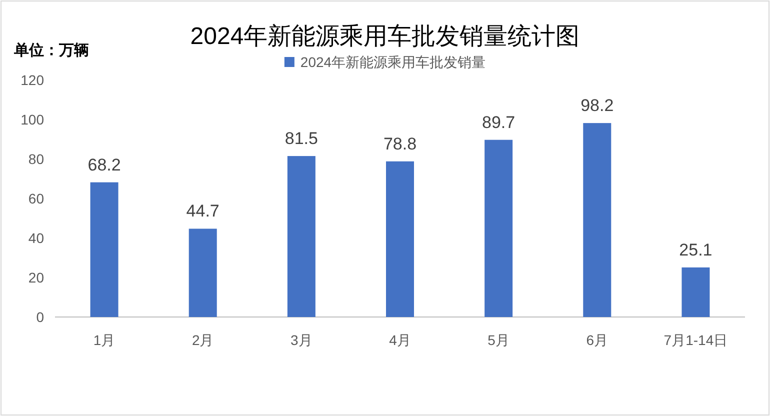 The width and height of the screenshot is (770, 416). Describe the element at coordinates (696, 340) in the screenshot. I see `x-tick-label: 7月1-14日` at that location.